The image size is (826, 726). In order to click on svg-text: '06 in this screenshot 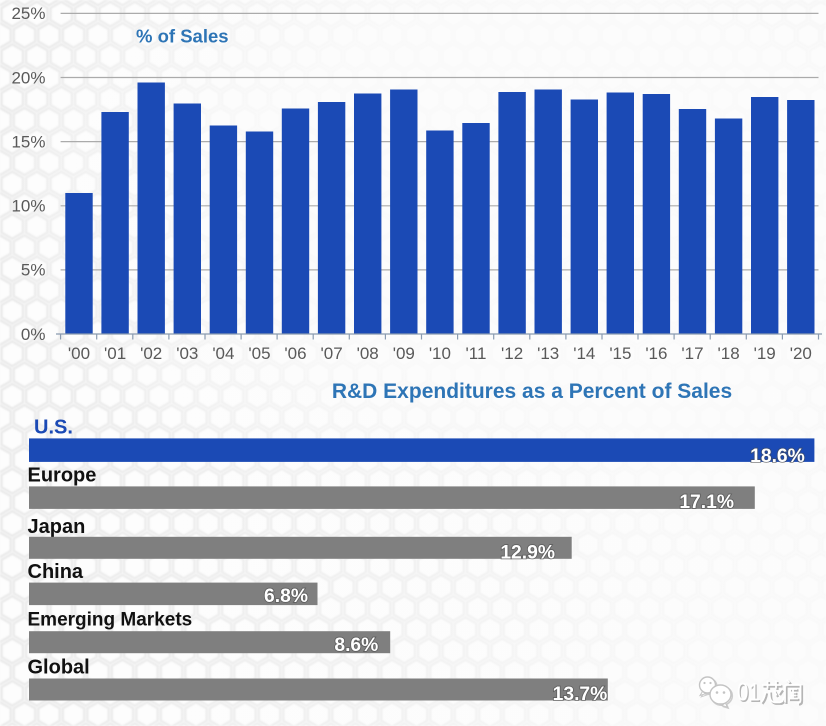, I will do `click(295, 353)`.